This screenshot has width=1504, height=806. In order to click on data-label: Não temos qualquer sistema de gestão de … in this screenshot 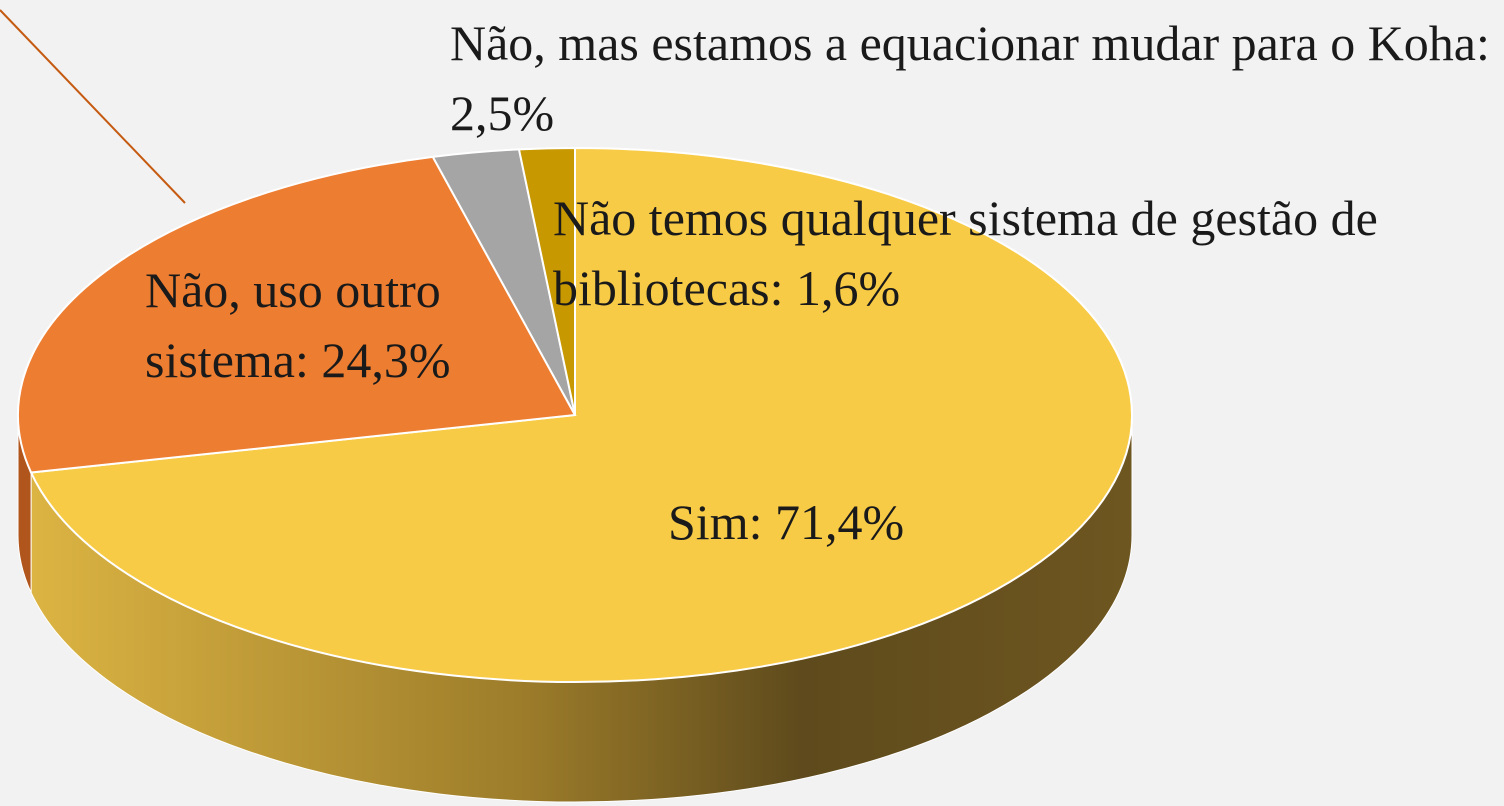, I will do `click(965, 253)`.